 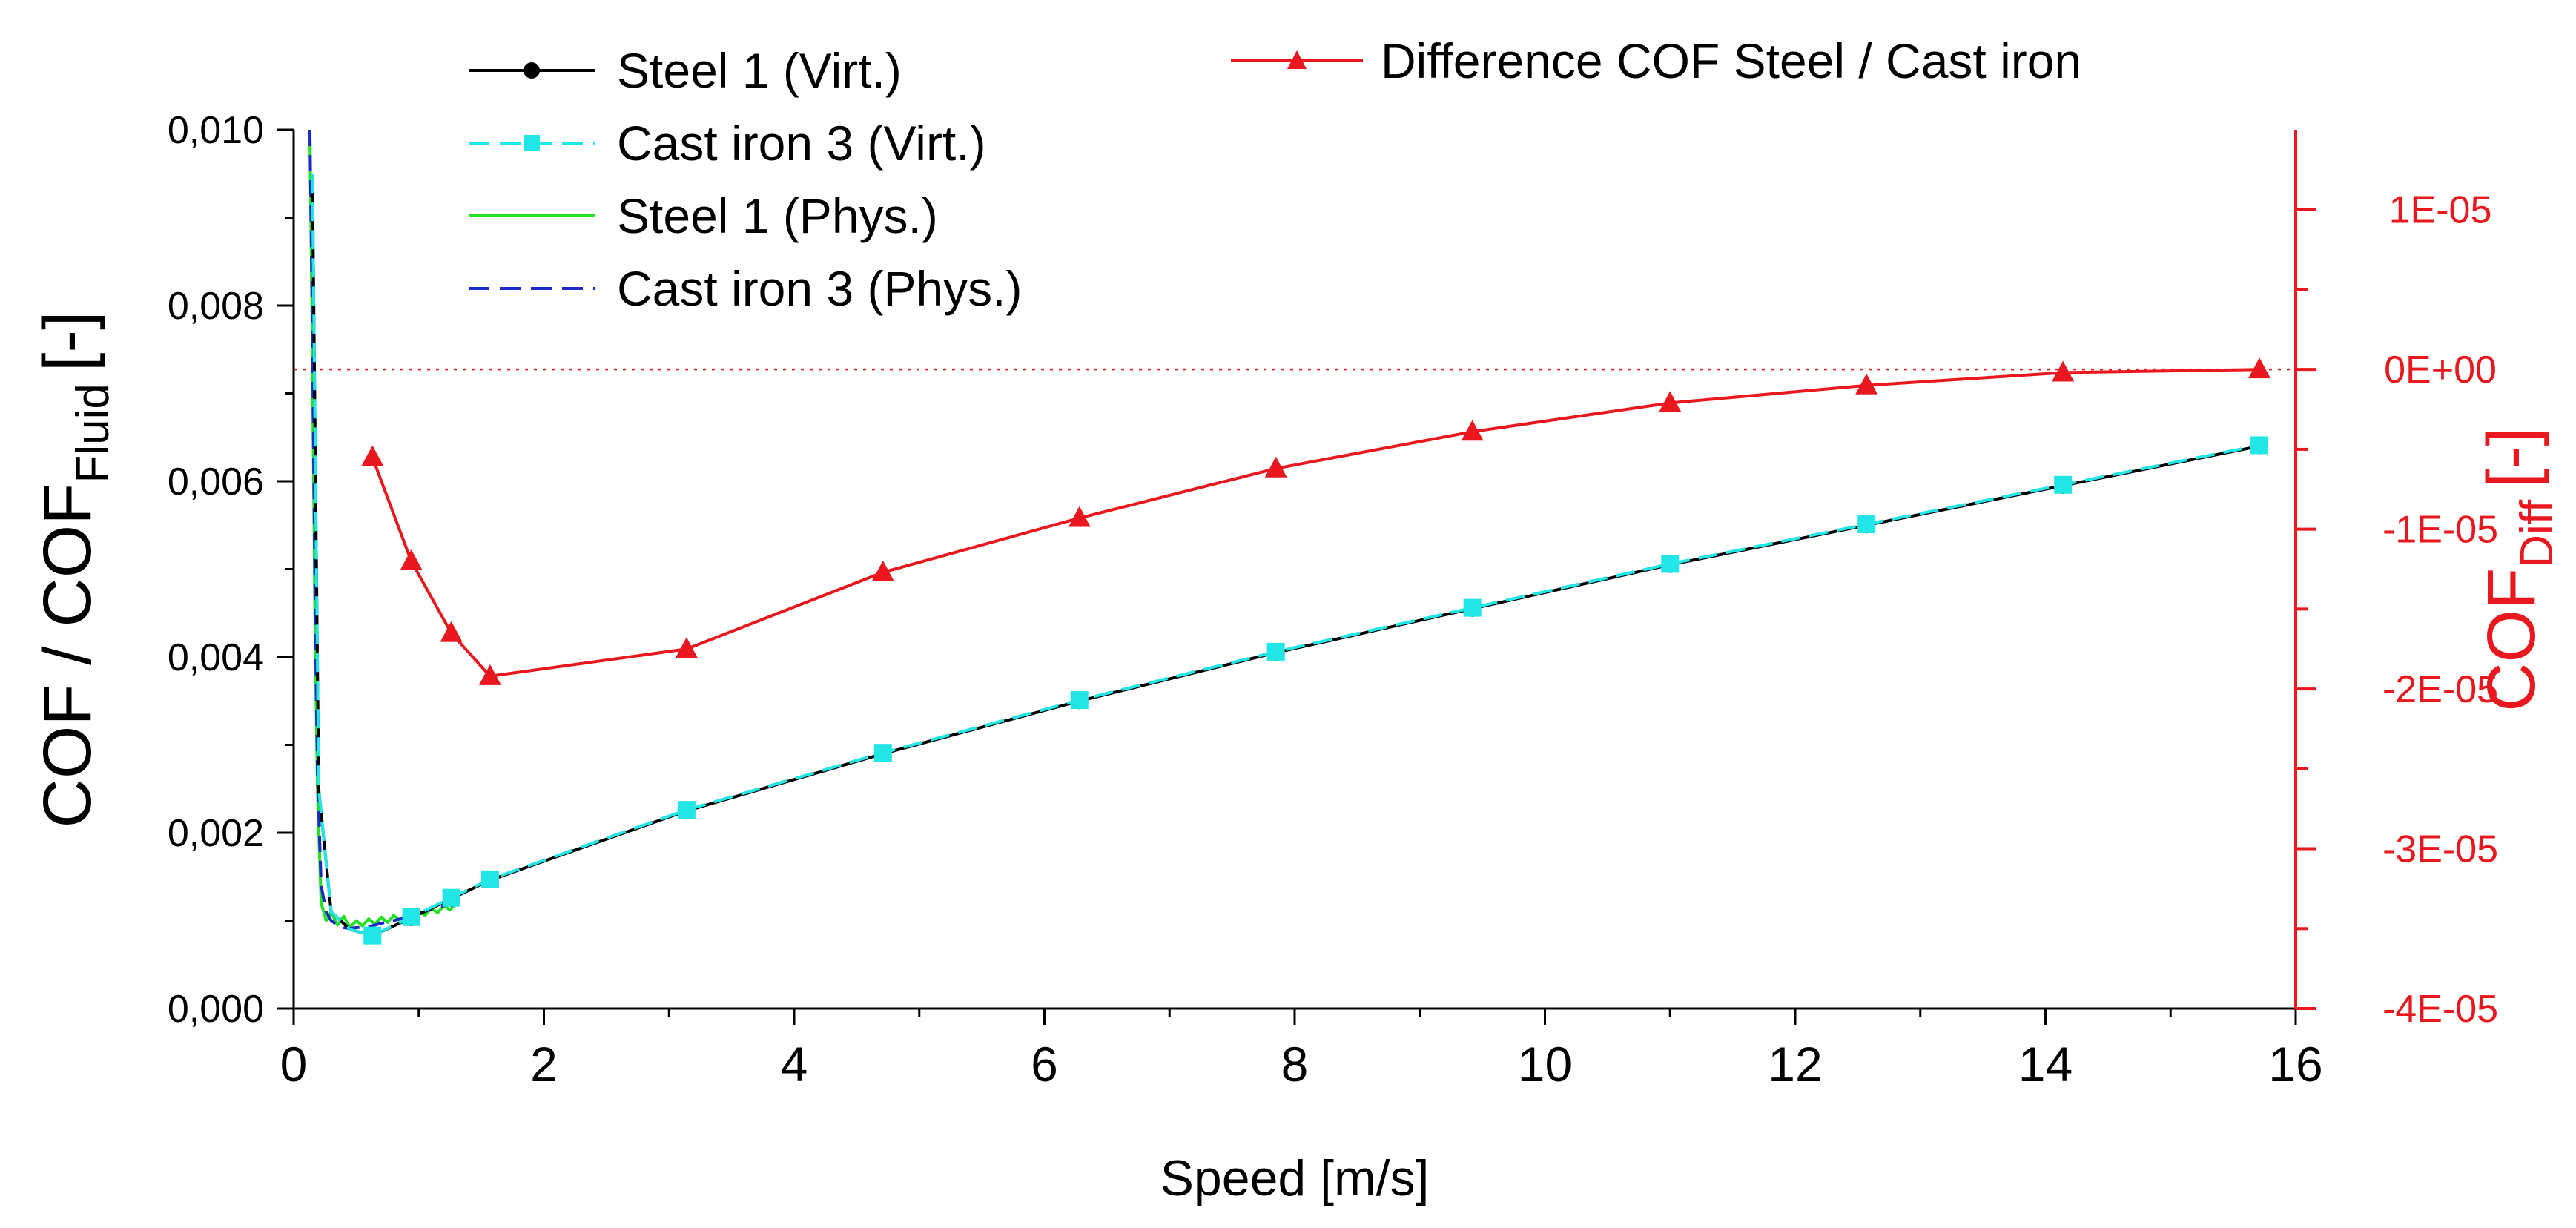 I want to click on y-axis-left-ticks: 0,000 0,002 0,004 0,006 0,008 0,010, so click(x=231, y=570).